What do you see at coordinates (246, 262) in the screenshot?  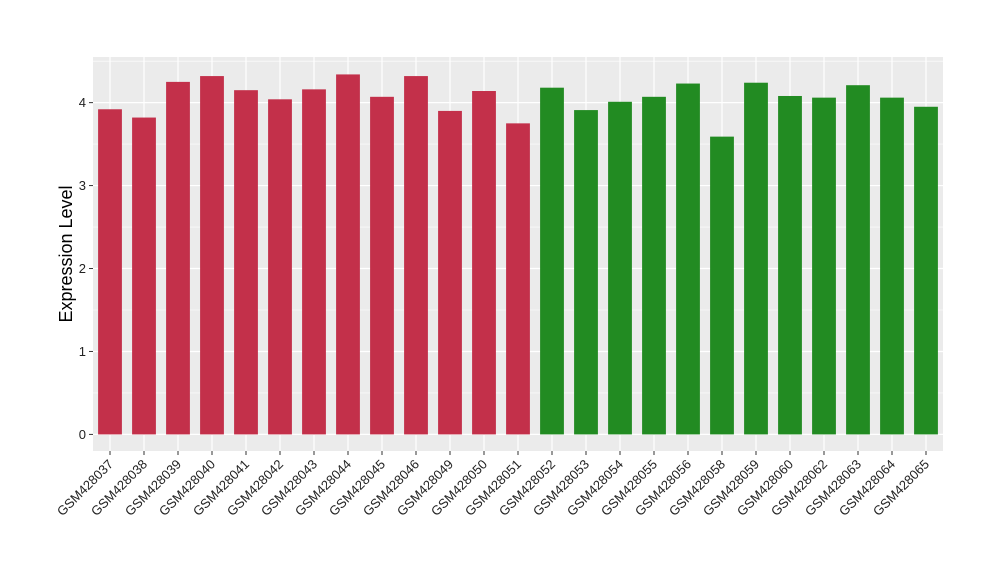 I see `bar-GSM428041` at bounding box center [246, 262].